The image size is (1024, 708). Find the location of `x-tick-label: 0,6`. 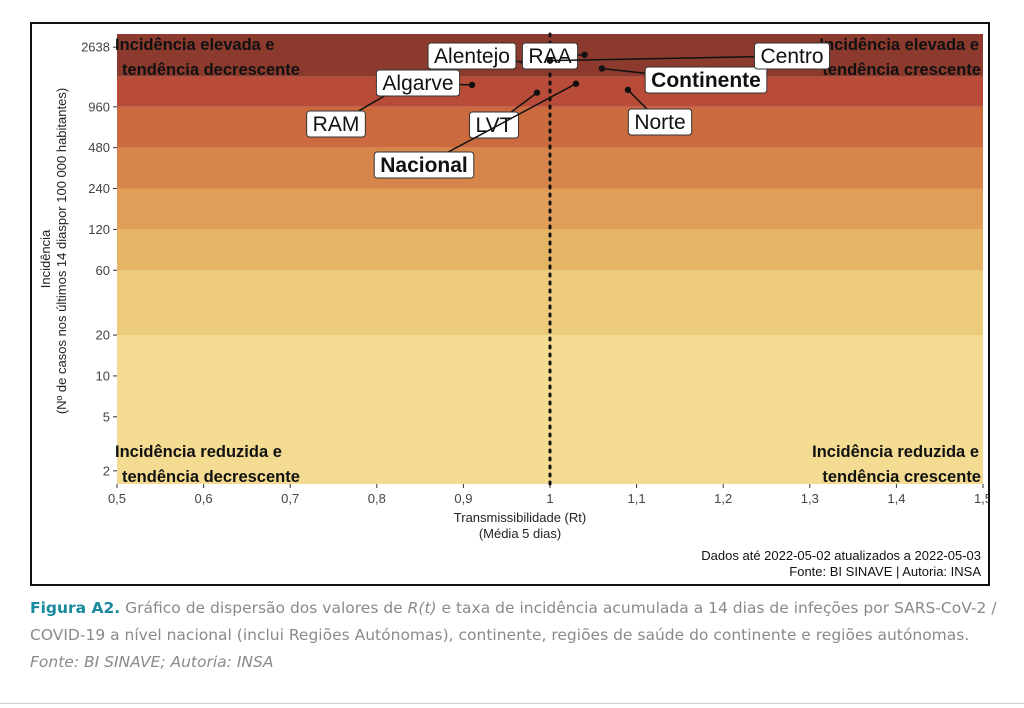

x-tick-label: 0,6 is located at coordinates (204, 498).